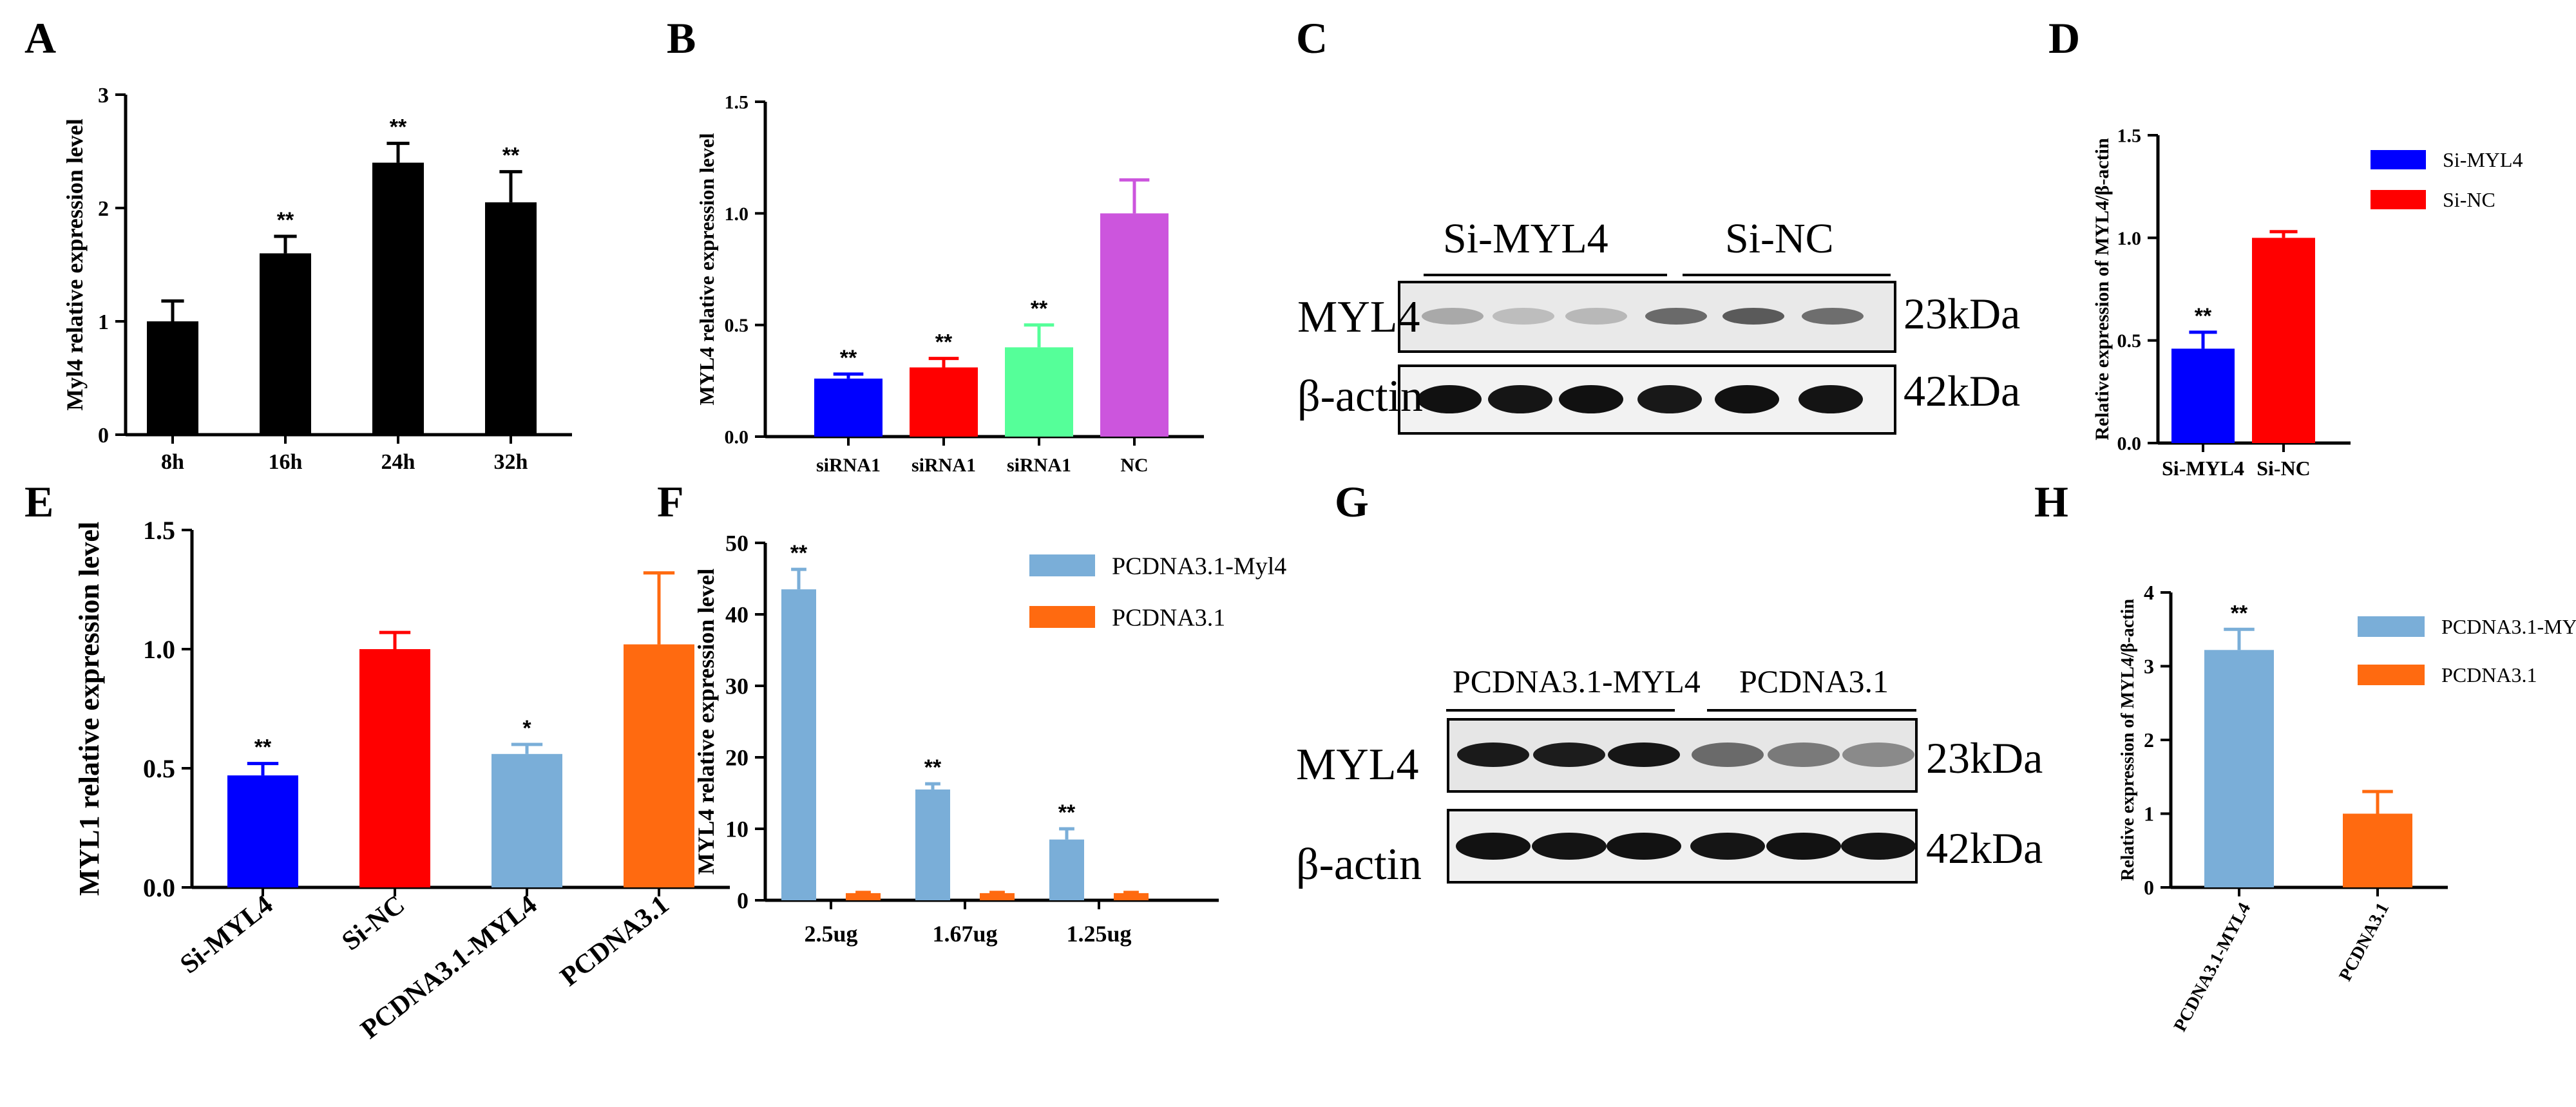  What do you see at coordinates (2283, 468) in the screenshot?
I see `chart-d-x-tick-label: Si-NC` at bounding box center [2283, 468].